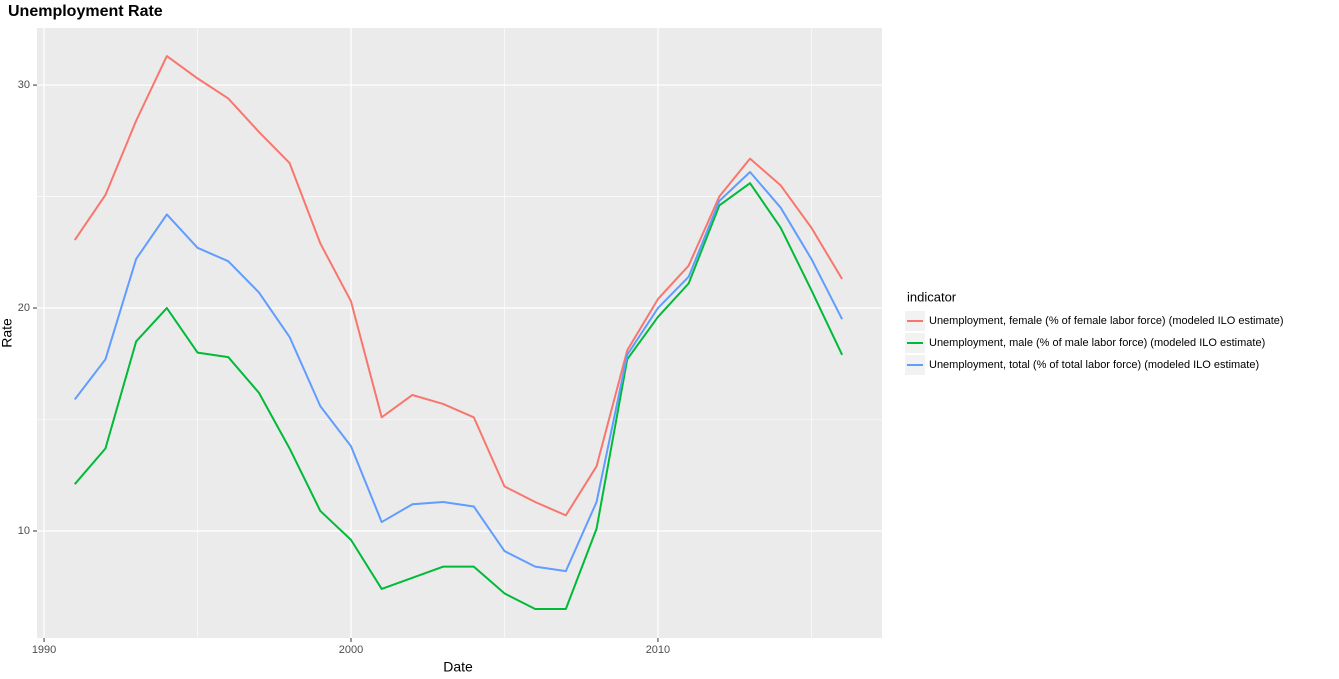  What do you see at coordinates (7, 333) in the screenshot?
I see `y-axis-label: Rate` at bounding box center [7, 333].